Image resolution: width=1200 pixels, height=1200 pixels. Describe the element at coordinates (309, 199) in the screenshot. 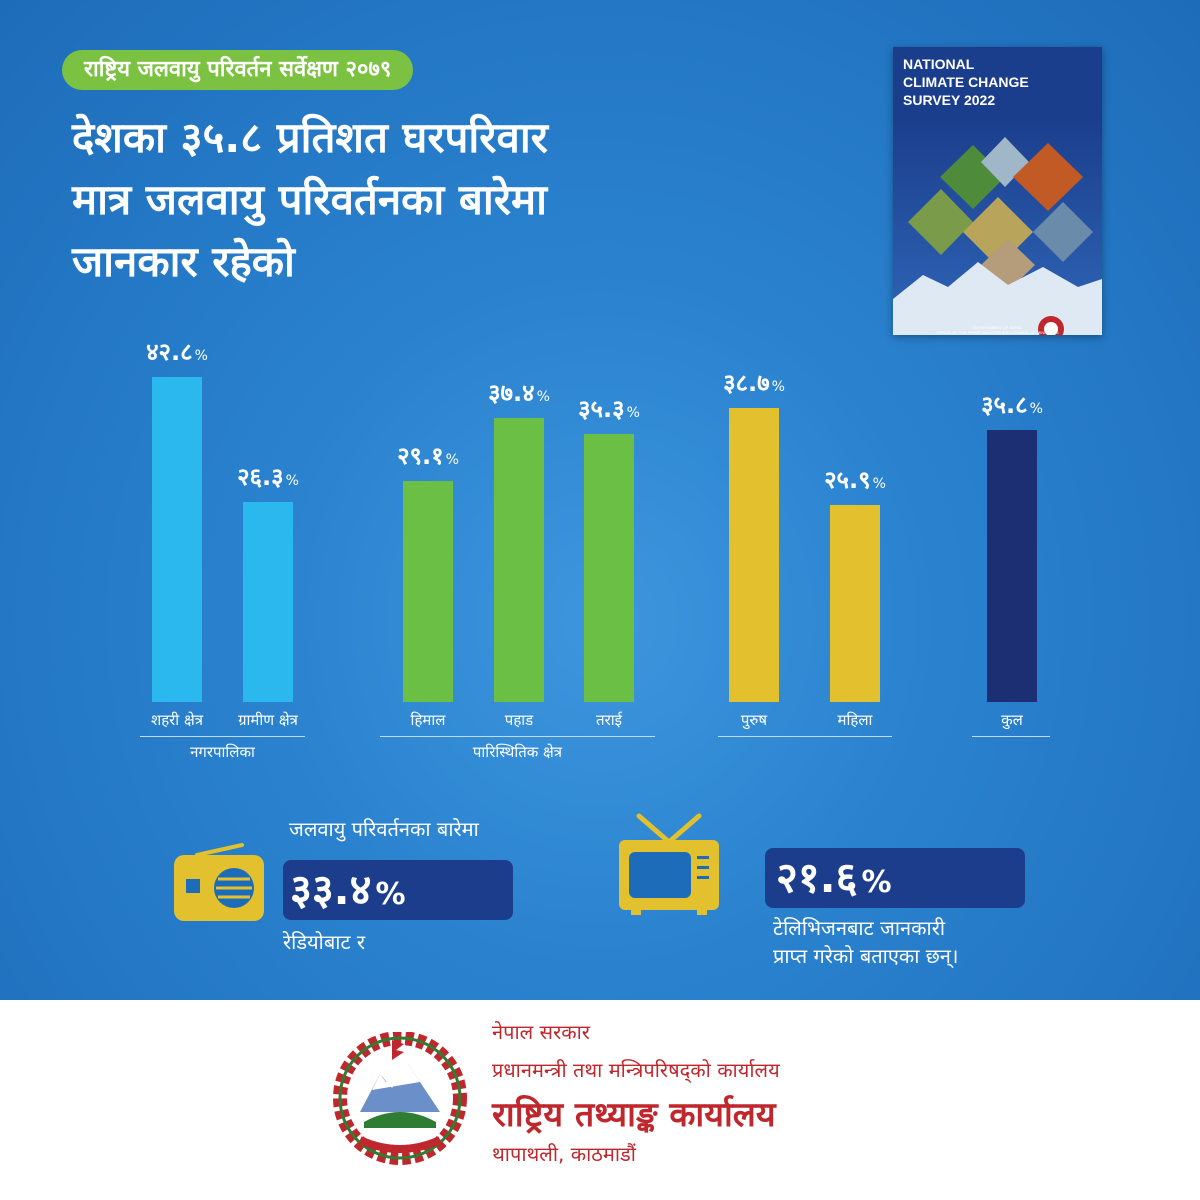

I see `headline-line-2: मात्र जलवायु परिवर्तनका बारेमा` at that location.